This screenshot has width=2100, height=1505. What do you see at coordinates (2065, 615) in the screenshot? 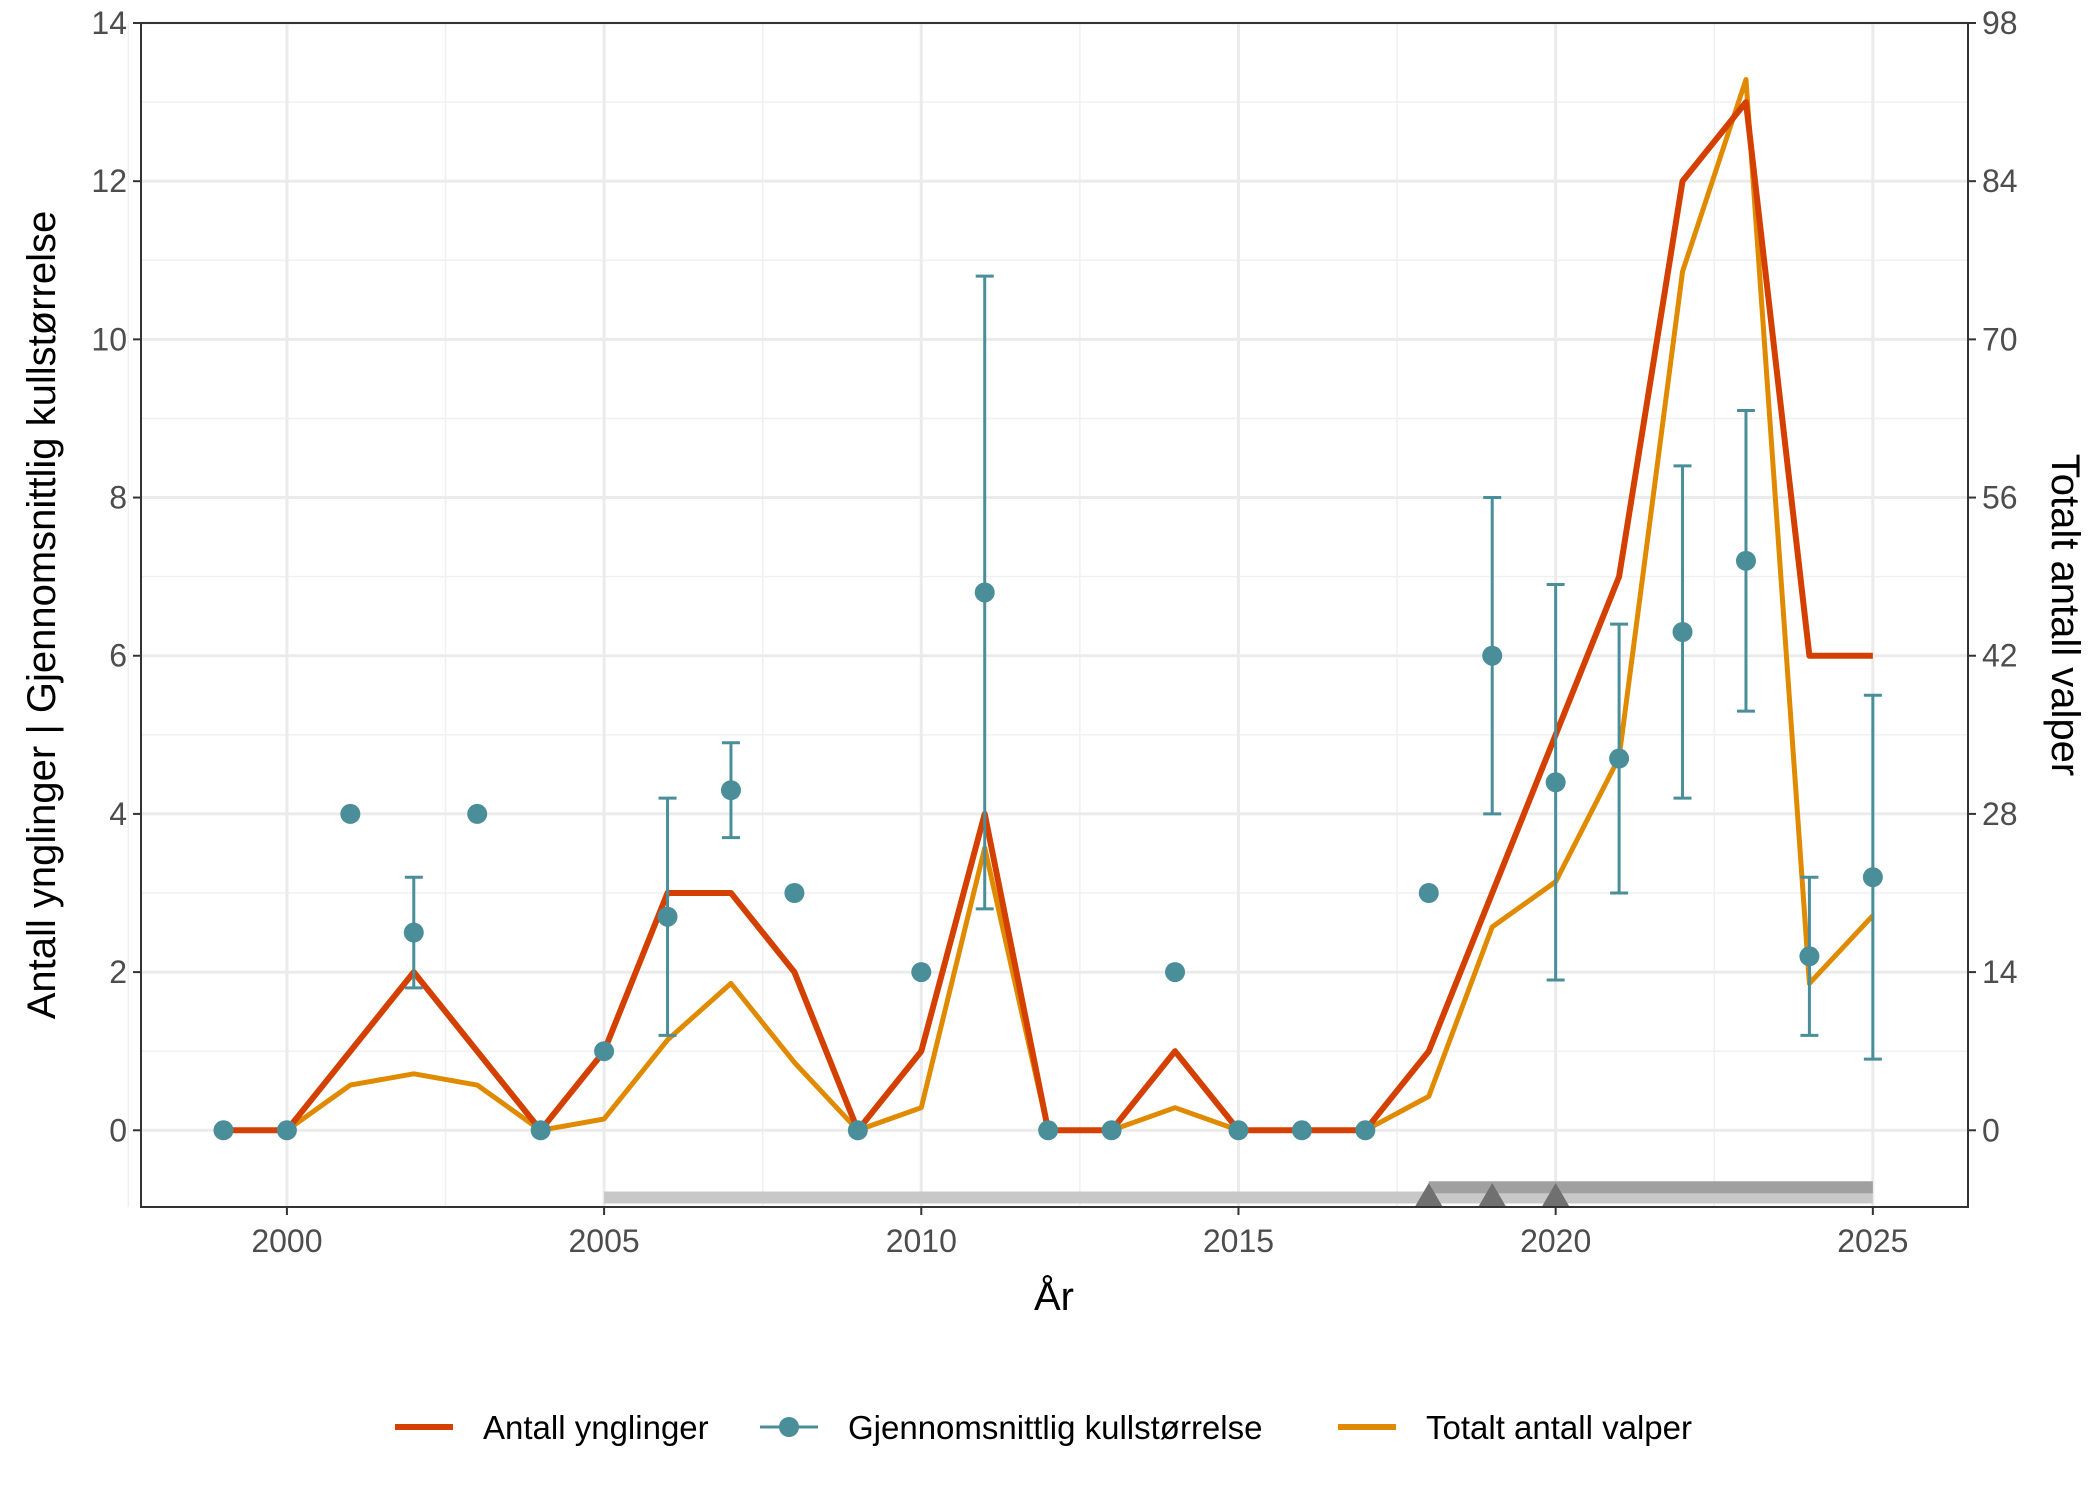
I see `y-axis-title-right: Totalt antall valper` at bounding box center [2065, 615].